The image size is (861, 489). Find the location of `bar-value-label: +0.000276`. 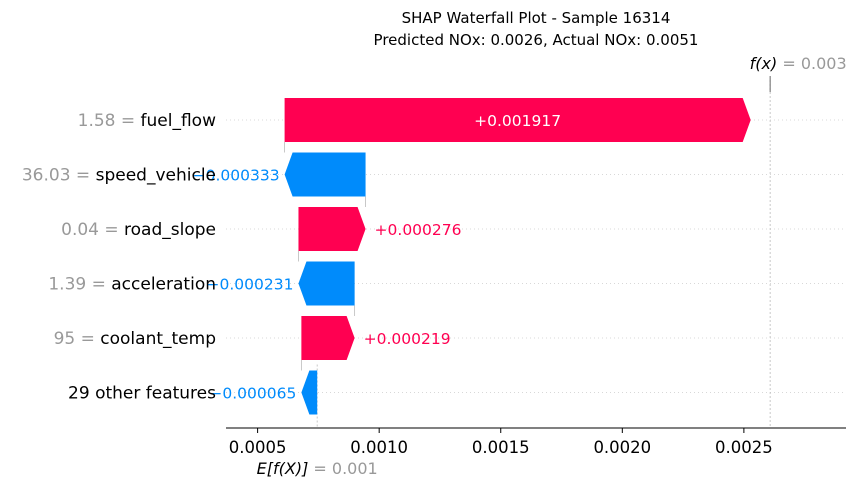

bar-value-label: +0.000276 is located at coordinates (418, 230).